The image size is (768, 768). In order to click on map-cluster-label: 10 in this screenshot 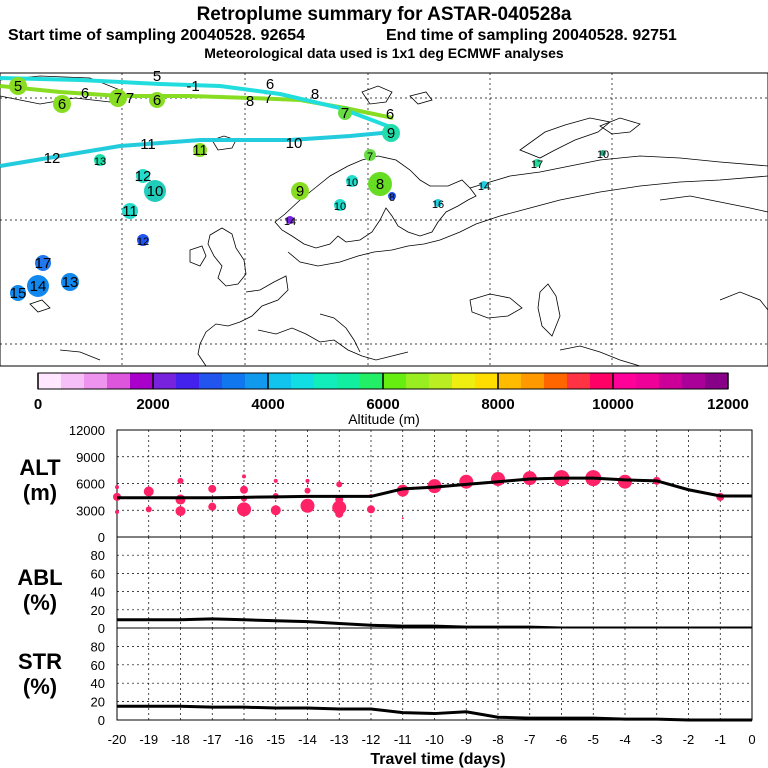, I will do `click(155, 191)`.